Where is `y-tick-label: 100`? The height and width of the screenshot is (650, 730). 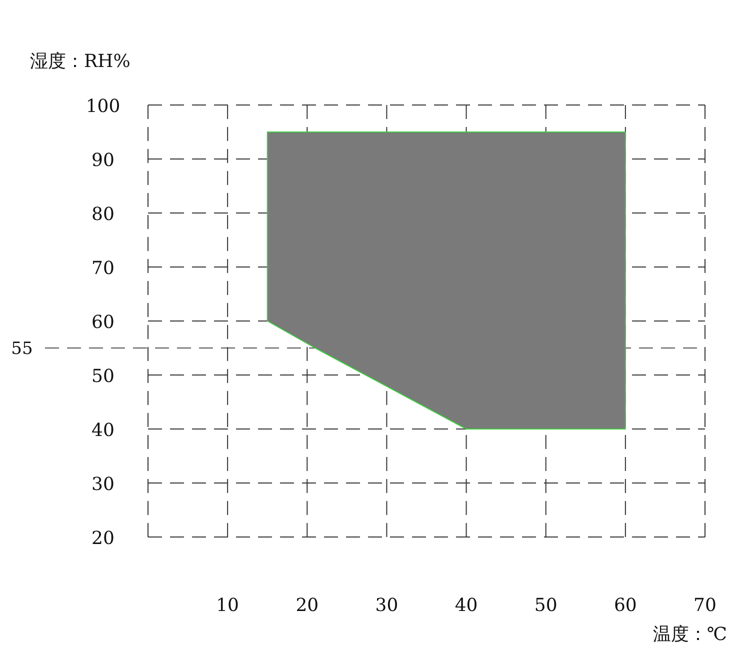 y-tick-label: 100 is located at coordinates (103, 106).